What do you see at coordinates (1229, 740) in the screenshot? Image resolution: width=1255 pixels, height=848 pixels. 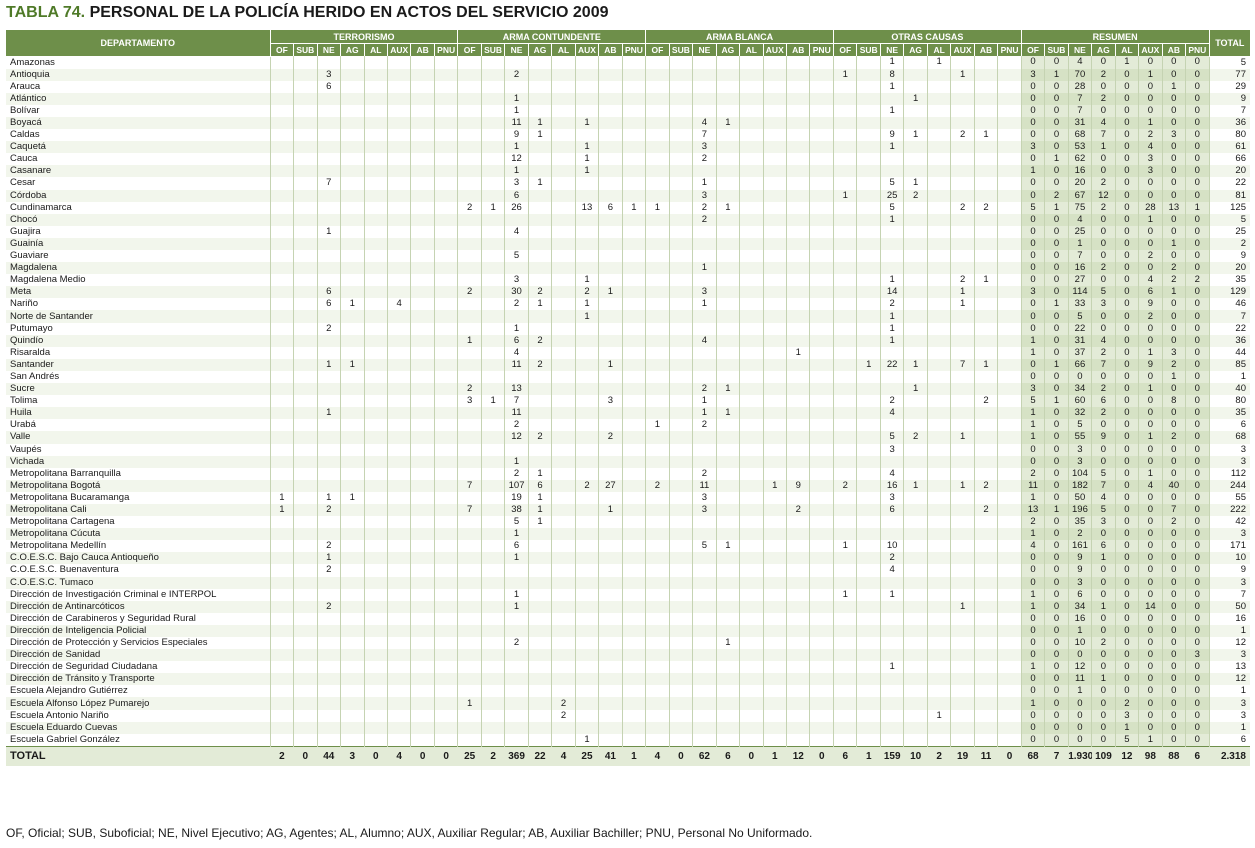 I see `row-total-cell: 6` at bounding box center [1229, 740].